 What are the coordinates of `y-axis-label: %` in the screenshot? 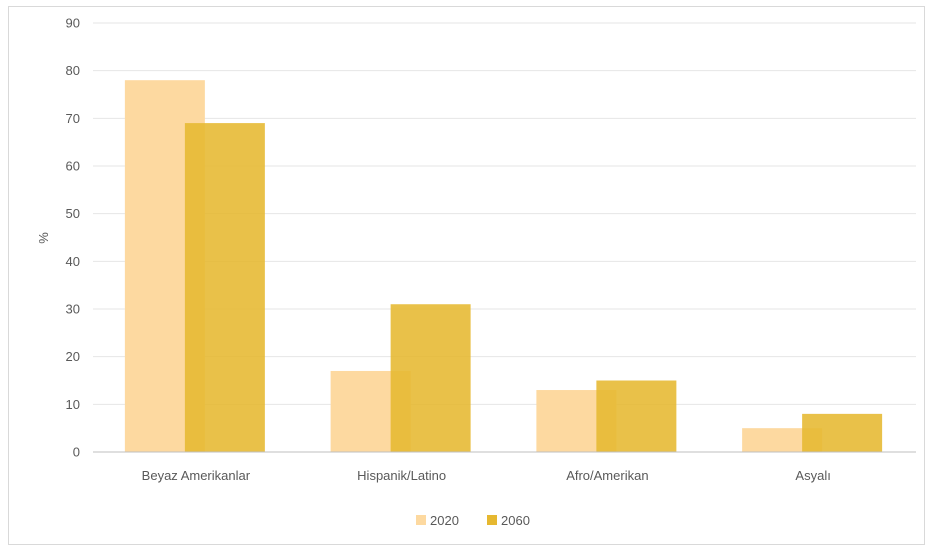 It's located at (43, 238).